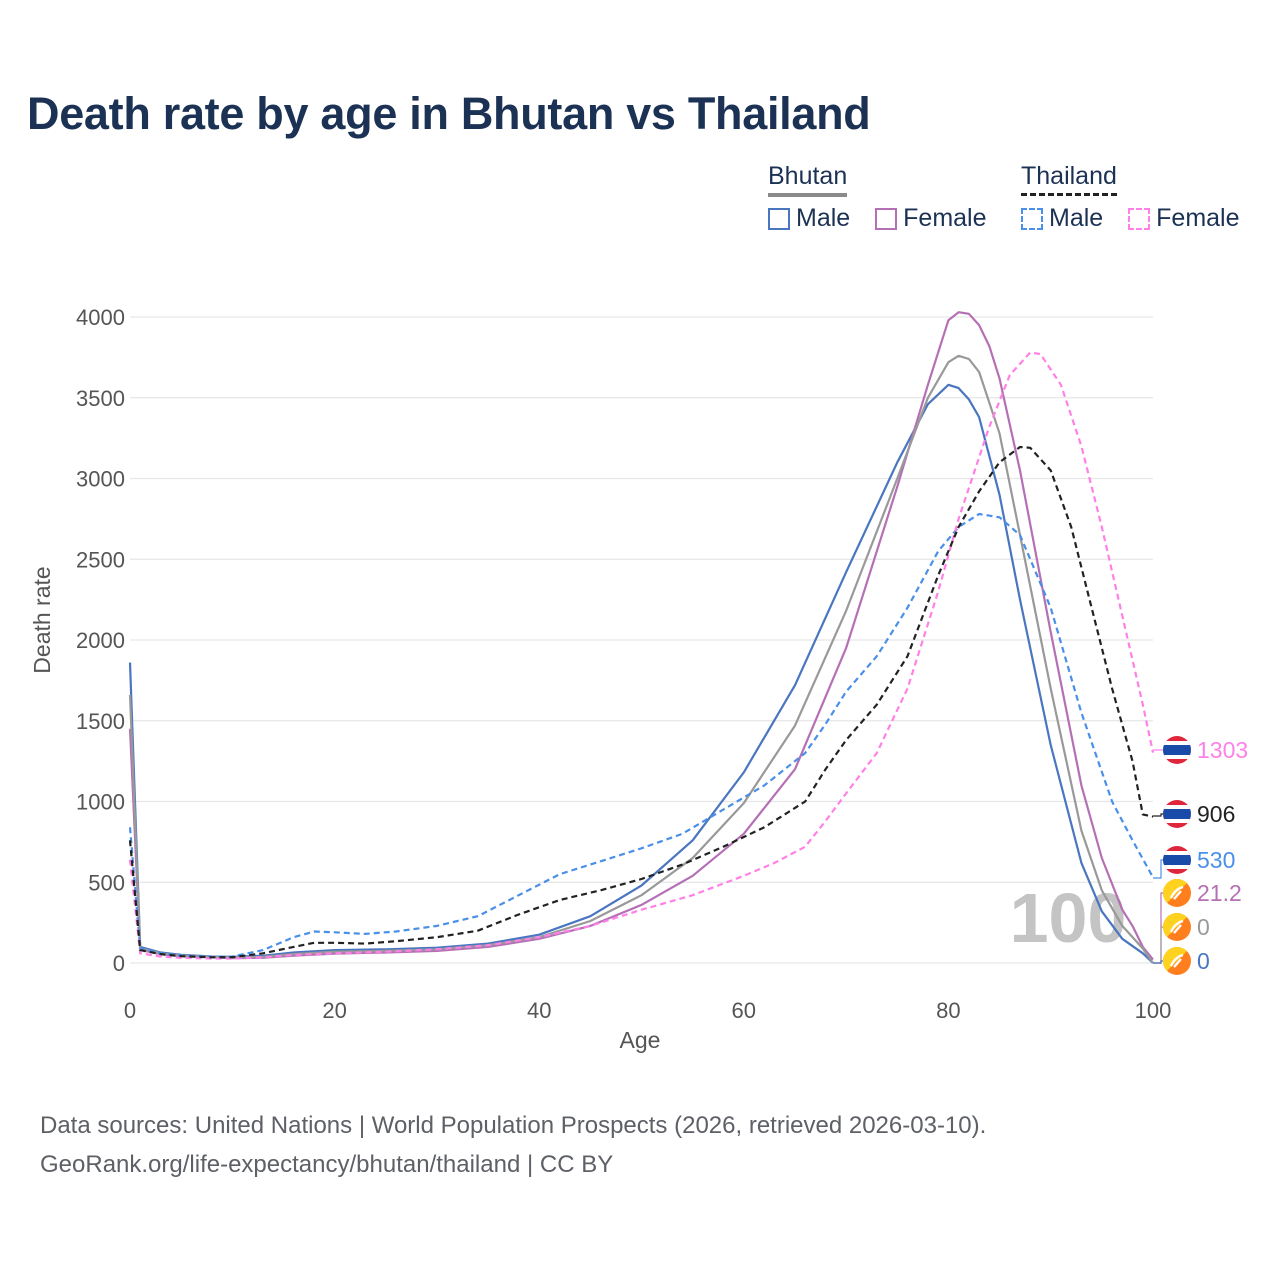 Image resolution: width=1280 pixels, height=1280 pixels. What do you see at coordinates (100, 317) in the screenshot?
I see `y-tick-4000: 4000` at bounding box center [100, 317].